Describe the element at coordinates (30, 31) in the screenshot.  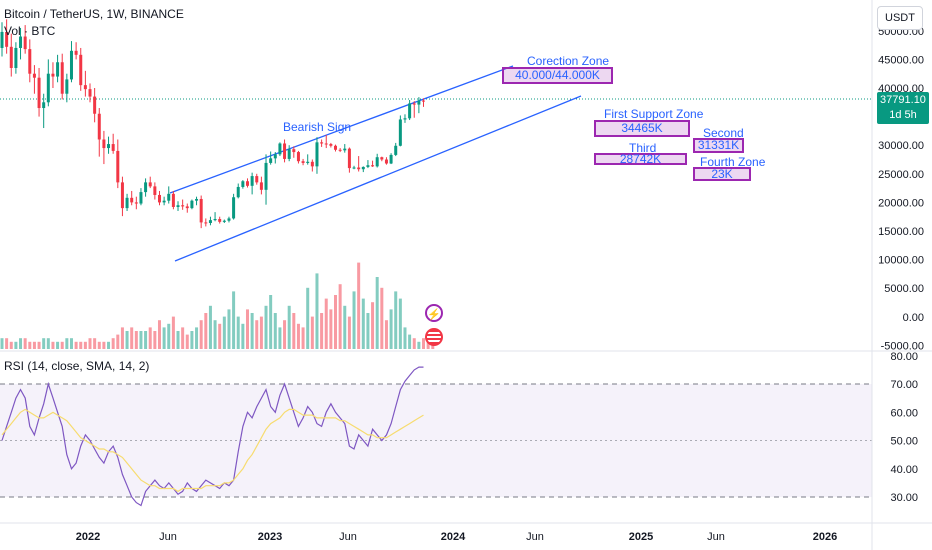
I see `volume-legend: Vol · BTC` at that location.